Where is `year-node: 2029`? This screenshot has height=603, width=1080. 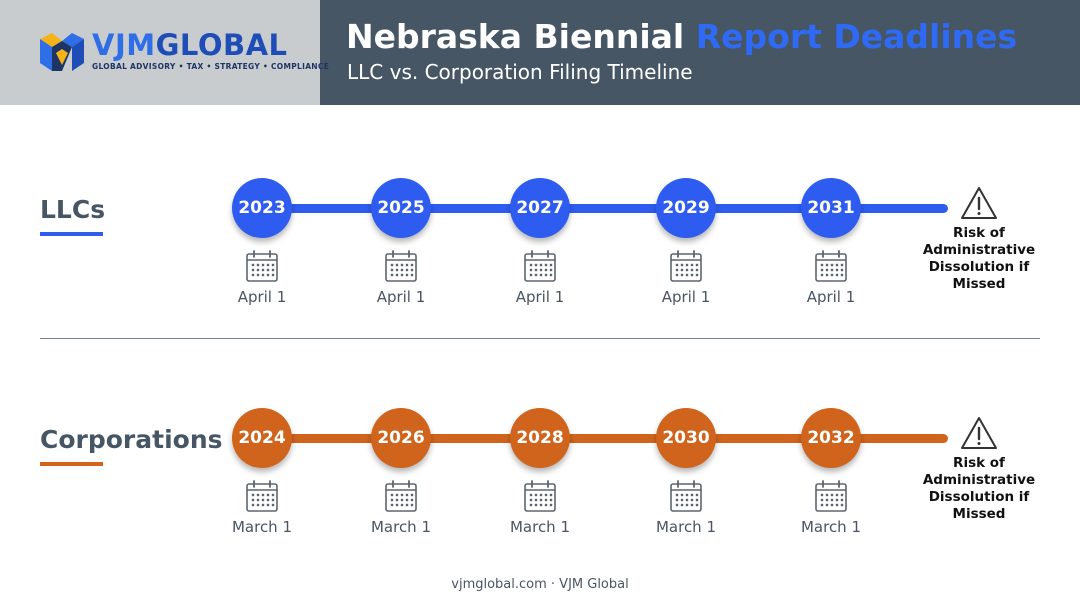
year-node: 2029 is located at coordinates (686, 208).